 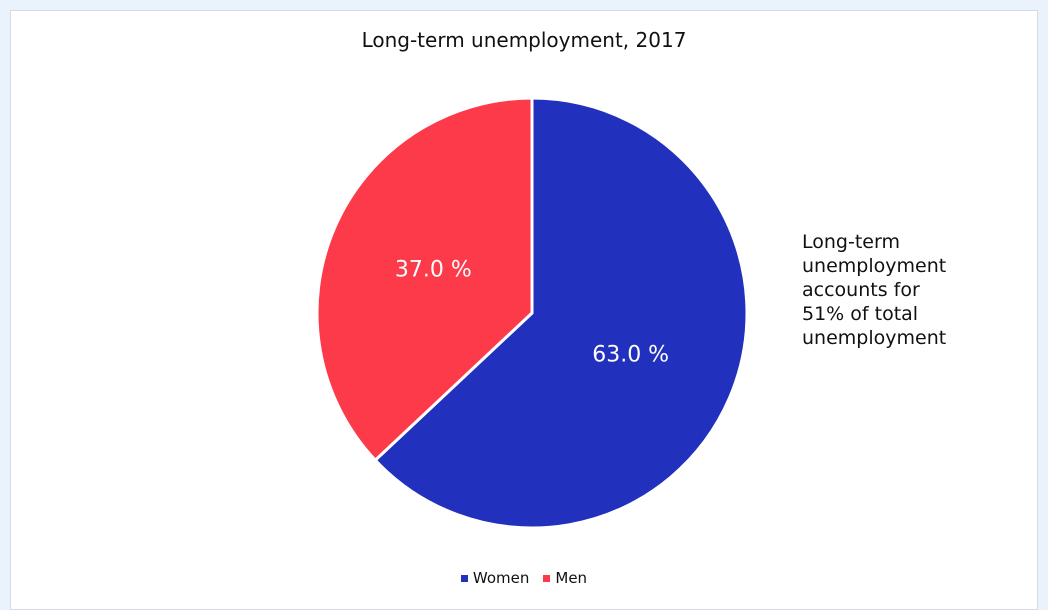 What do you see at coordinates (630, 355) in the screenshot?
I see `slice-label-women: 63.0 %` at bounding box center [630, 355].